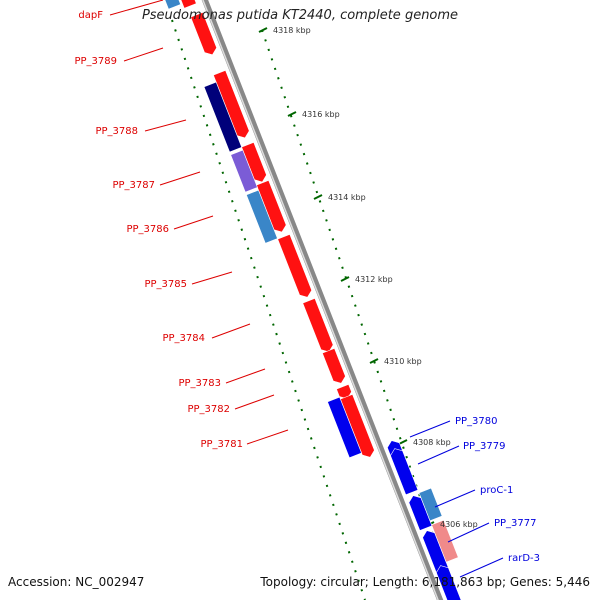  Describe the element at coordinates (292, 30) in the screenshot. I see `tick-label: 4318 kbp` at that location.